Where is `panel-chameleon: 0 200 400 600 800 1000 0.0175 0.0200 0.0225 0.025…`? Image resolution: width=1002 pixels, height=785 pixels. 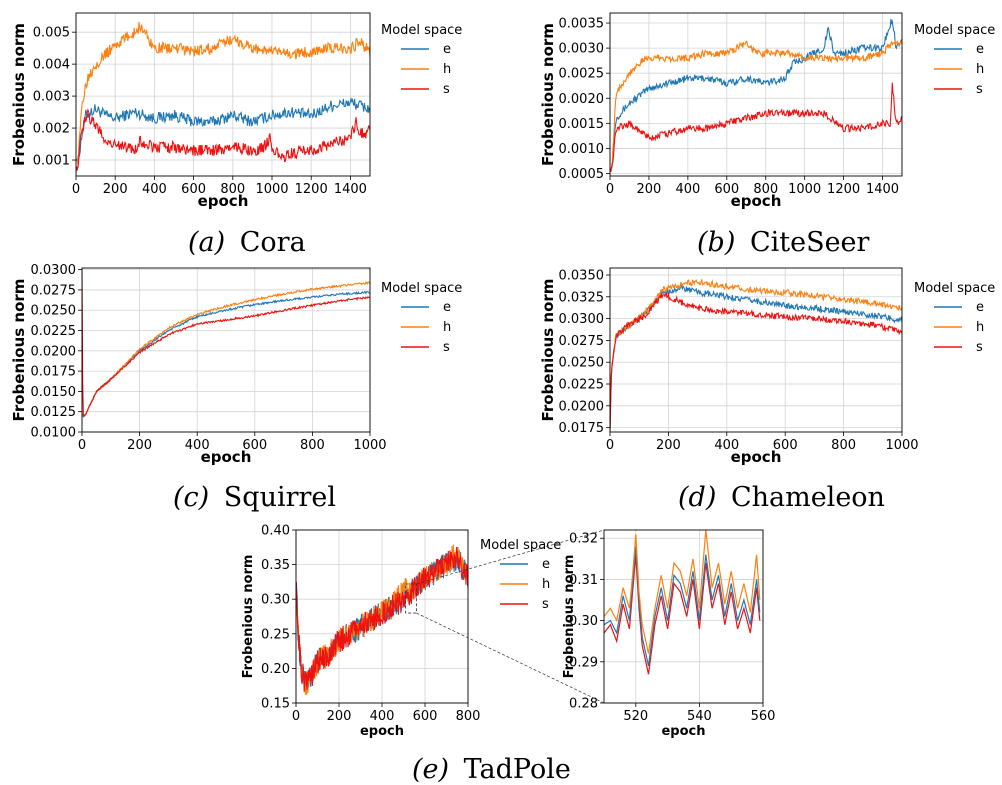
panel-chameleon: 0 200 400 600 800 1000 0.0175 0.0200 0.0225 0.025… is located at coordinates (767, 366).